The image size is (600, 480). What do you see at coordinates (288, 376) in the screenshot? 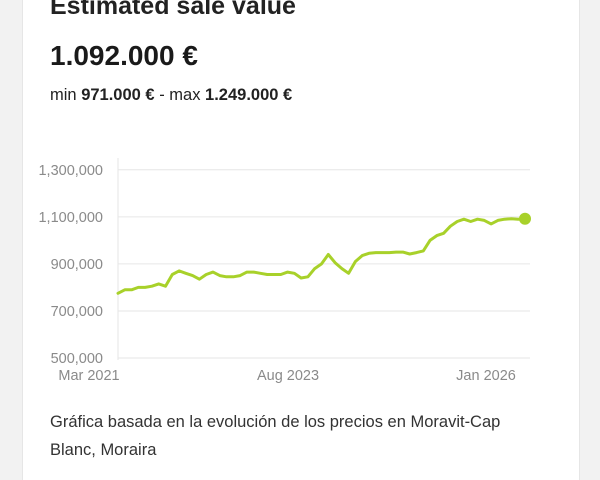
I see `x-tick-label: Aug 2023` at bounding box center [288, 376].